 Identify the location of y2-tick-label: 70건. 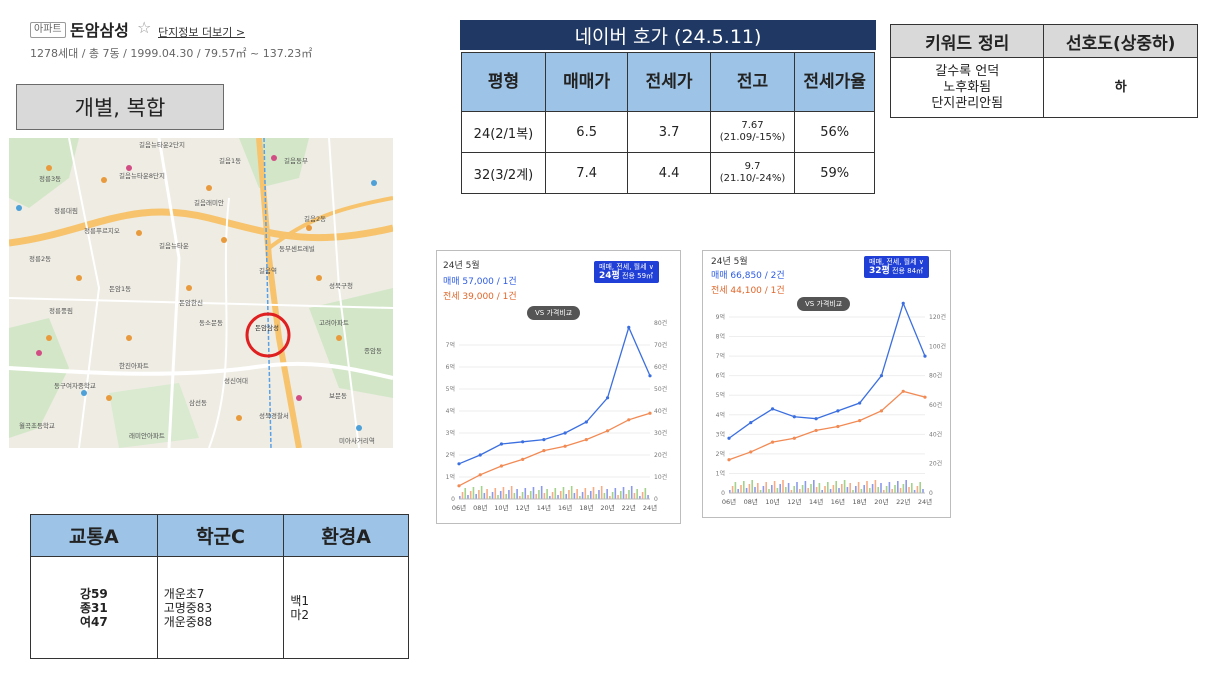
(660, 345).